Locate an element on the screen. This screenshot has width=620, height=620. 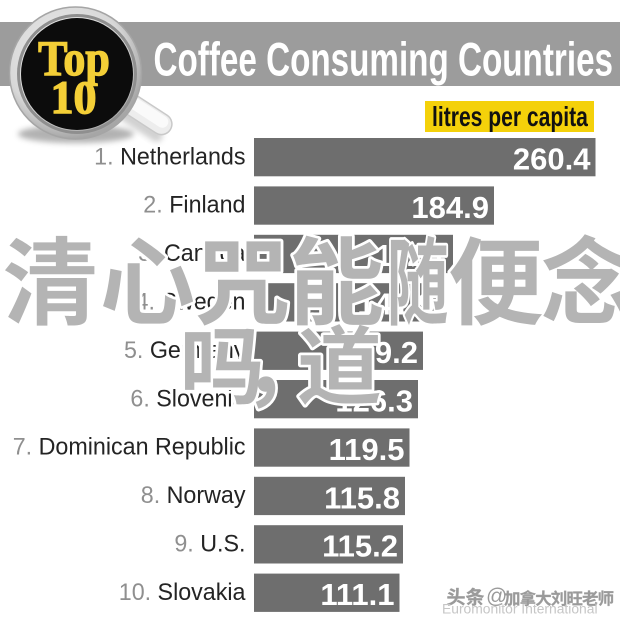
svg-text: 260.4 is located at coordinates (552, 159).